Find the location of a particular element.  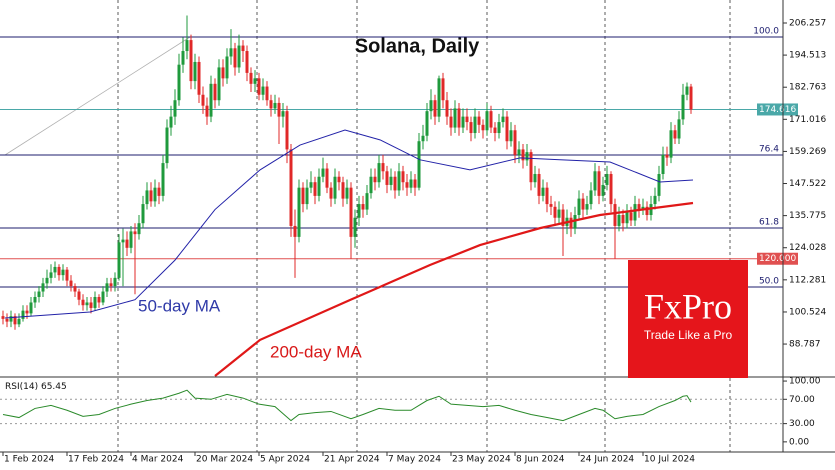

level-label: 50.0 is located at coordinates (769, 281).